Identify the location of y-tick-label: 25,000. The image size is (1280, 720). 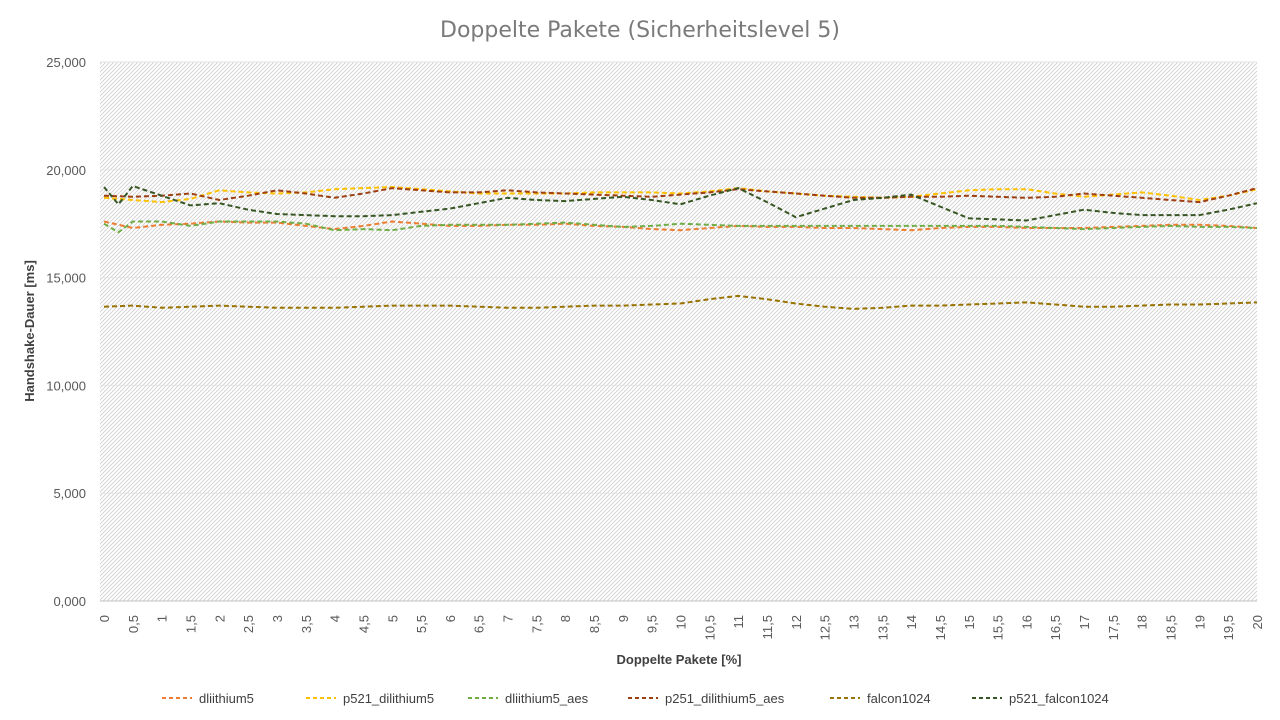
(66, 62).